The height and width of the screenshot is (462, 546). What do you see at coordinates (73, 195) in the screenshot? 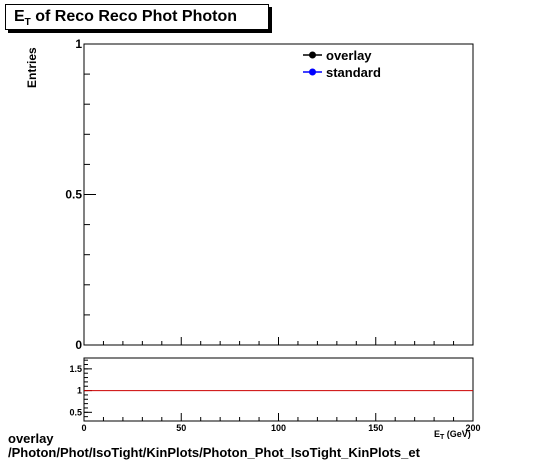
I see `y-tick-label: 0.5` at bounding box center [73, 195].